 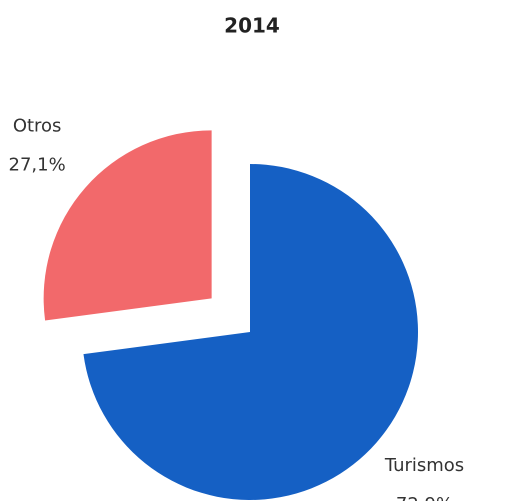 I want to click on pie-slice, so click(x=127, y=225).